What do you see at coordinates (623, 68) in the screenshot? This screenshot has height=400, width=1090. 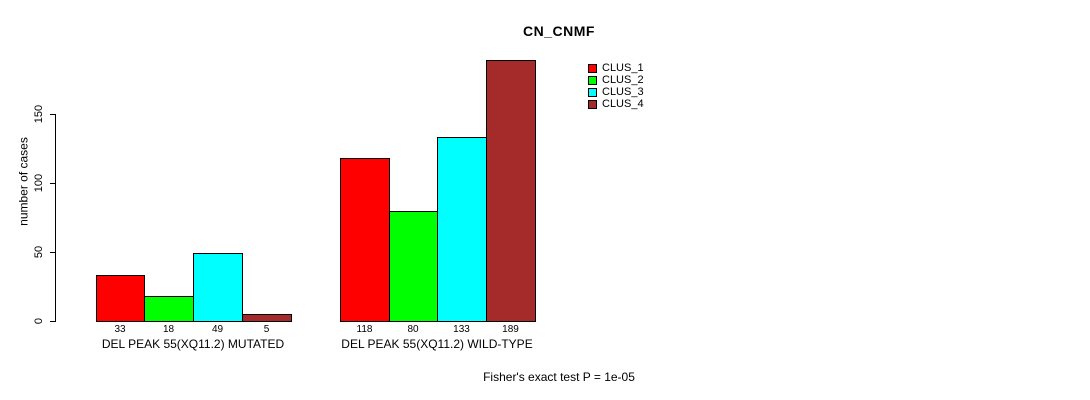 I see `legend-label: CLUS_1` at bounding box center [623, 68].